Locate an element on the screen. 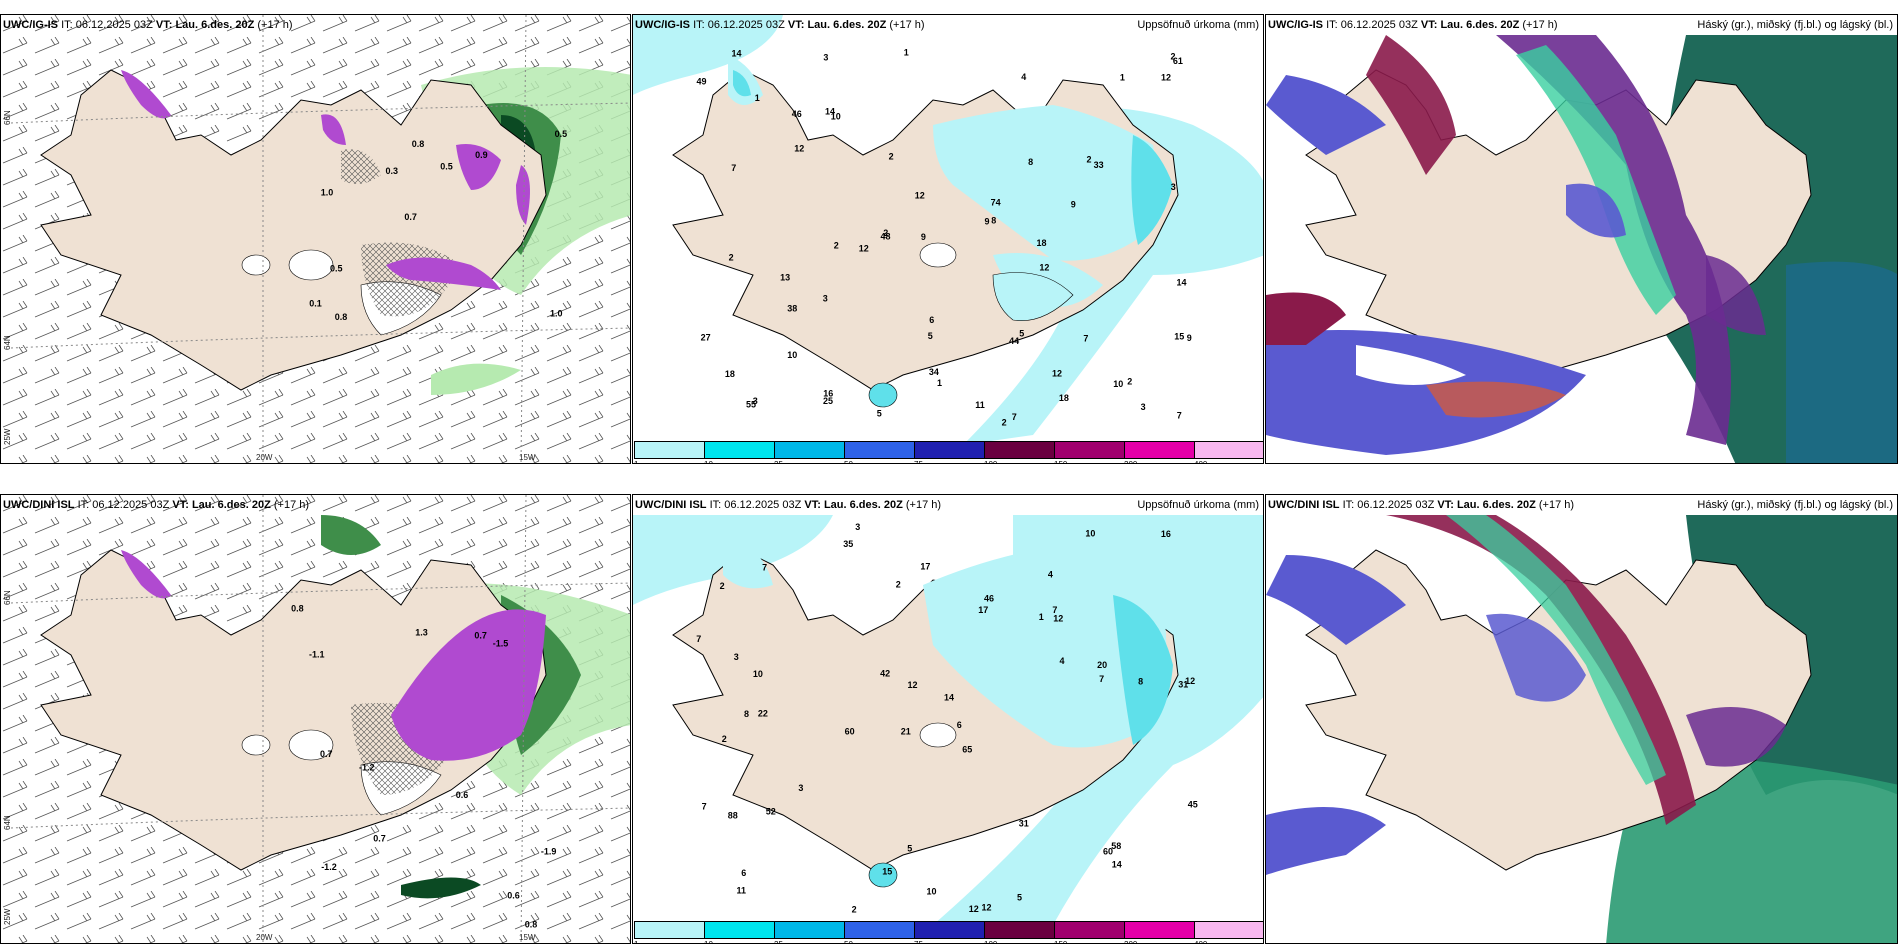 The image size is (1900, 950). panel-subtitle: Uppsöfnuð úrkoma (mm) is located at coordinates (1198, 25).